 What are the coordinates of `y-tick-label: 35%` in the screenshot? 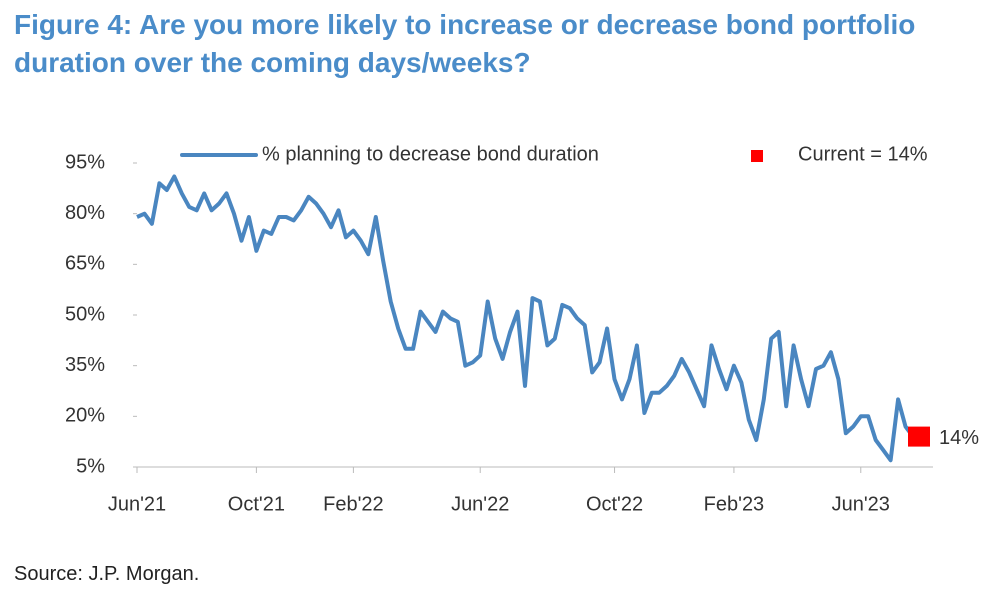 It's located at (85, 365).